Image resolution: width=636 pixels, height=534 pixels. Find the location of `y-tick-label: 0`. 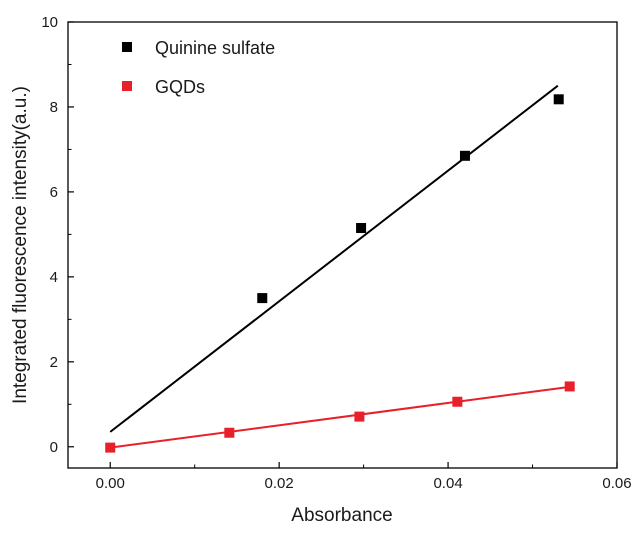

y-tick-label: 0 is located at coordinates (54, 447).